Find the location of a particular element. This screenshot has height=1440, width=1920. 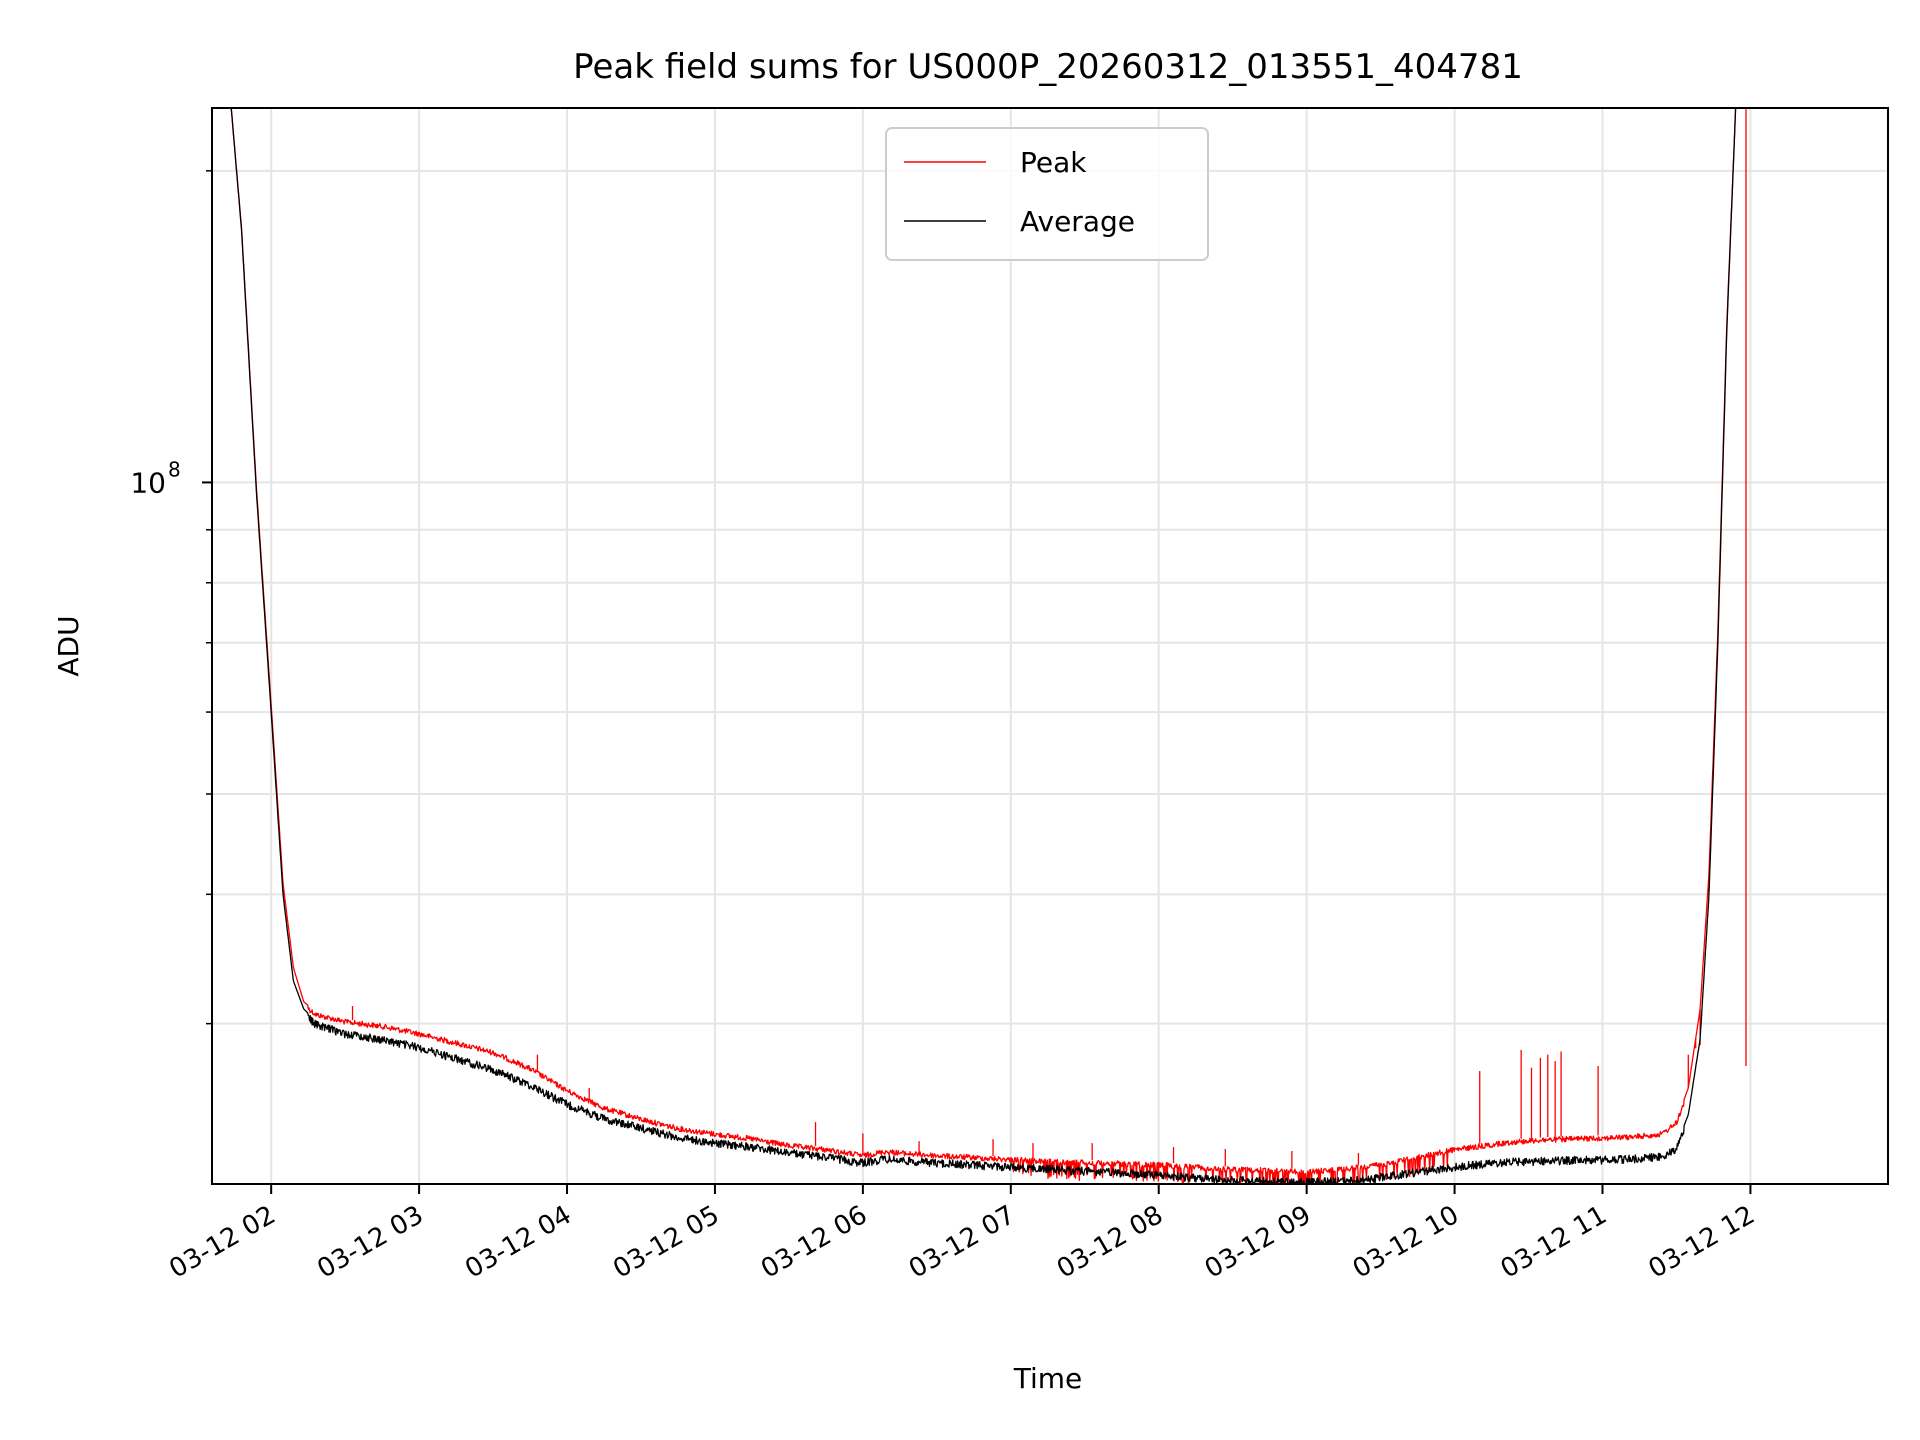

legend: Peak Average is located at coordinates (1047, 194).